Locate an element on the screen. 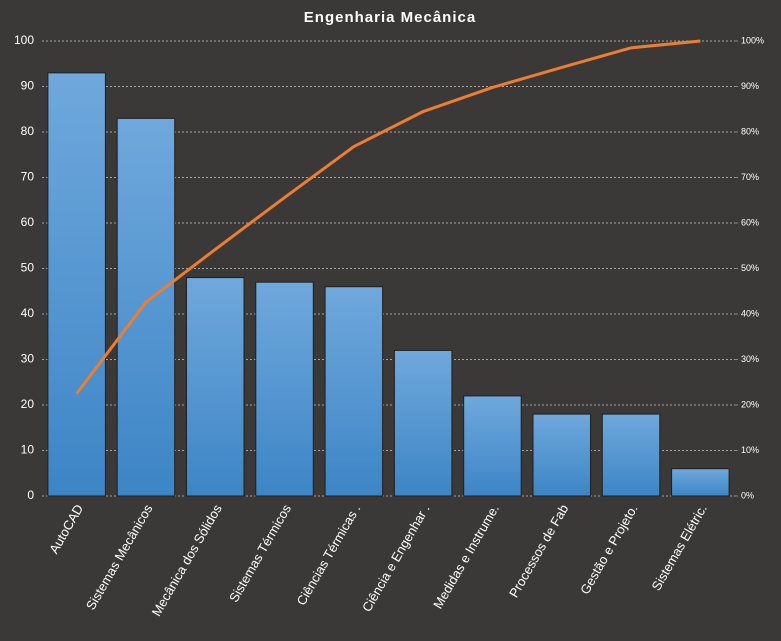 The image size is (781, 641). y-tick-label: 60 is located at coordinates (28, 222).